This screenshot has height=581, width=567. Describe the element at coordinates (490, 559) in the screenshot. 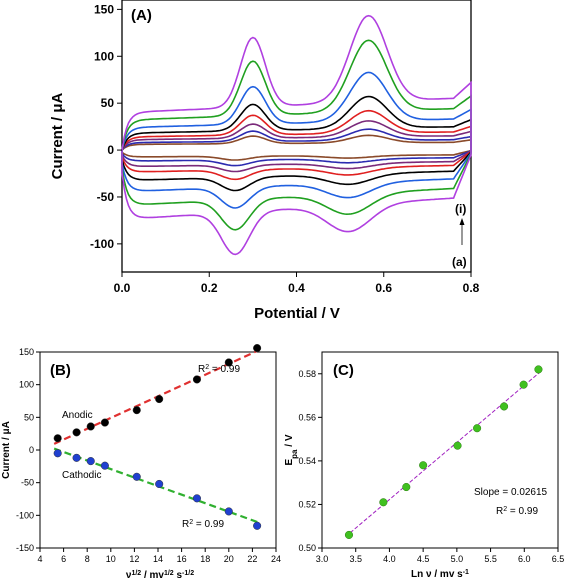

I see `panel-c-x-tick-label: 5.5` at that location.